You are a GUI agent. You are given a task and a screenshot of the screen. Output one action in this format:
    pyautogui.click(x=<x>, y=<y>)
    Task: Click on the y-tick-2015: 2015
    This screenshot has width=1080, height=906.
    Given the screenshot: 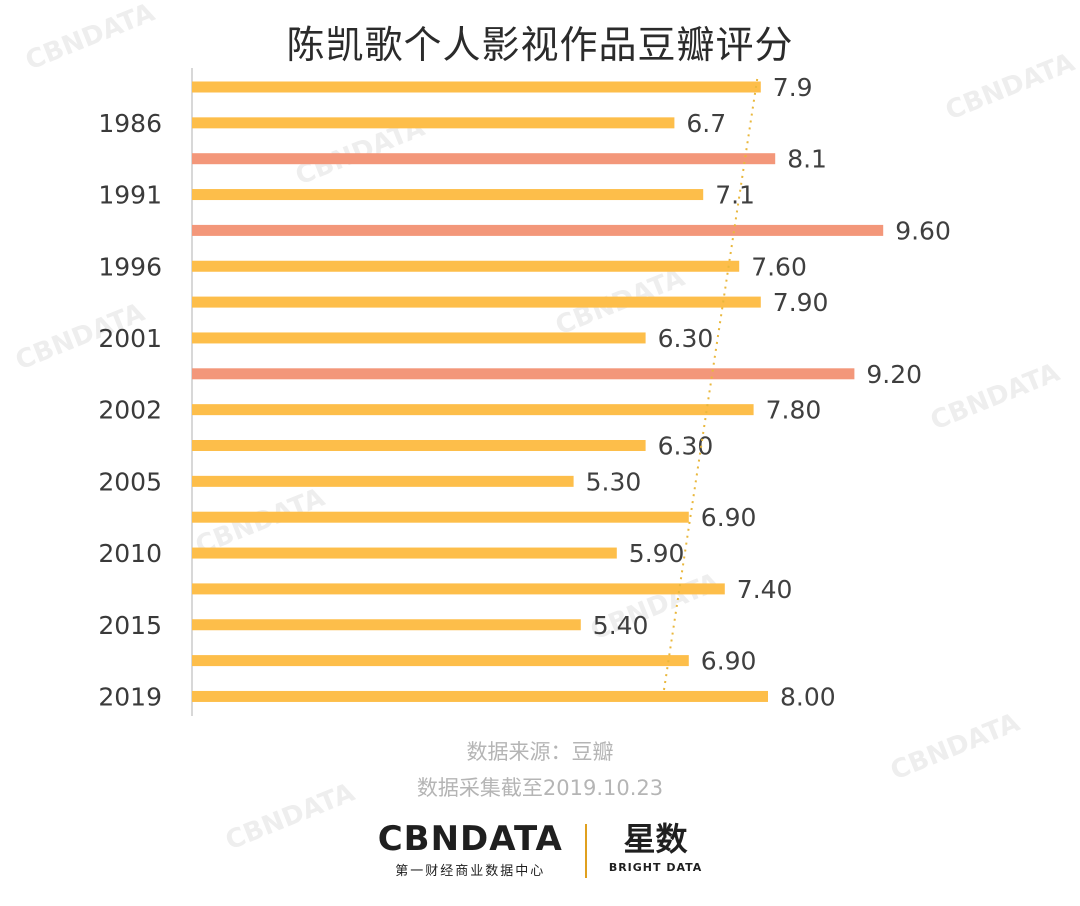 What is the action you would take?
    pyautogui.click(x=130, y=625)
    